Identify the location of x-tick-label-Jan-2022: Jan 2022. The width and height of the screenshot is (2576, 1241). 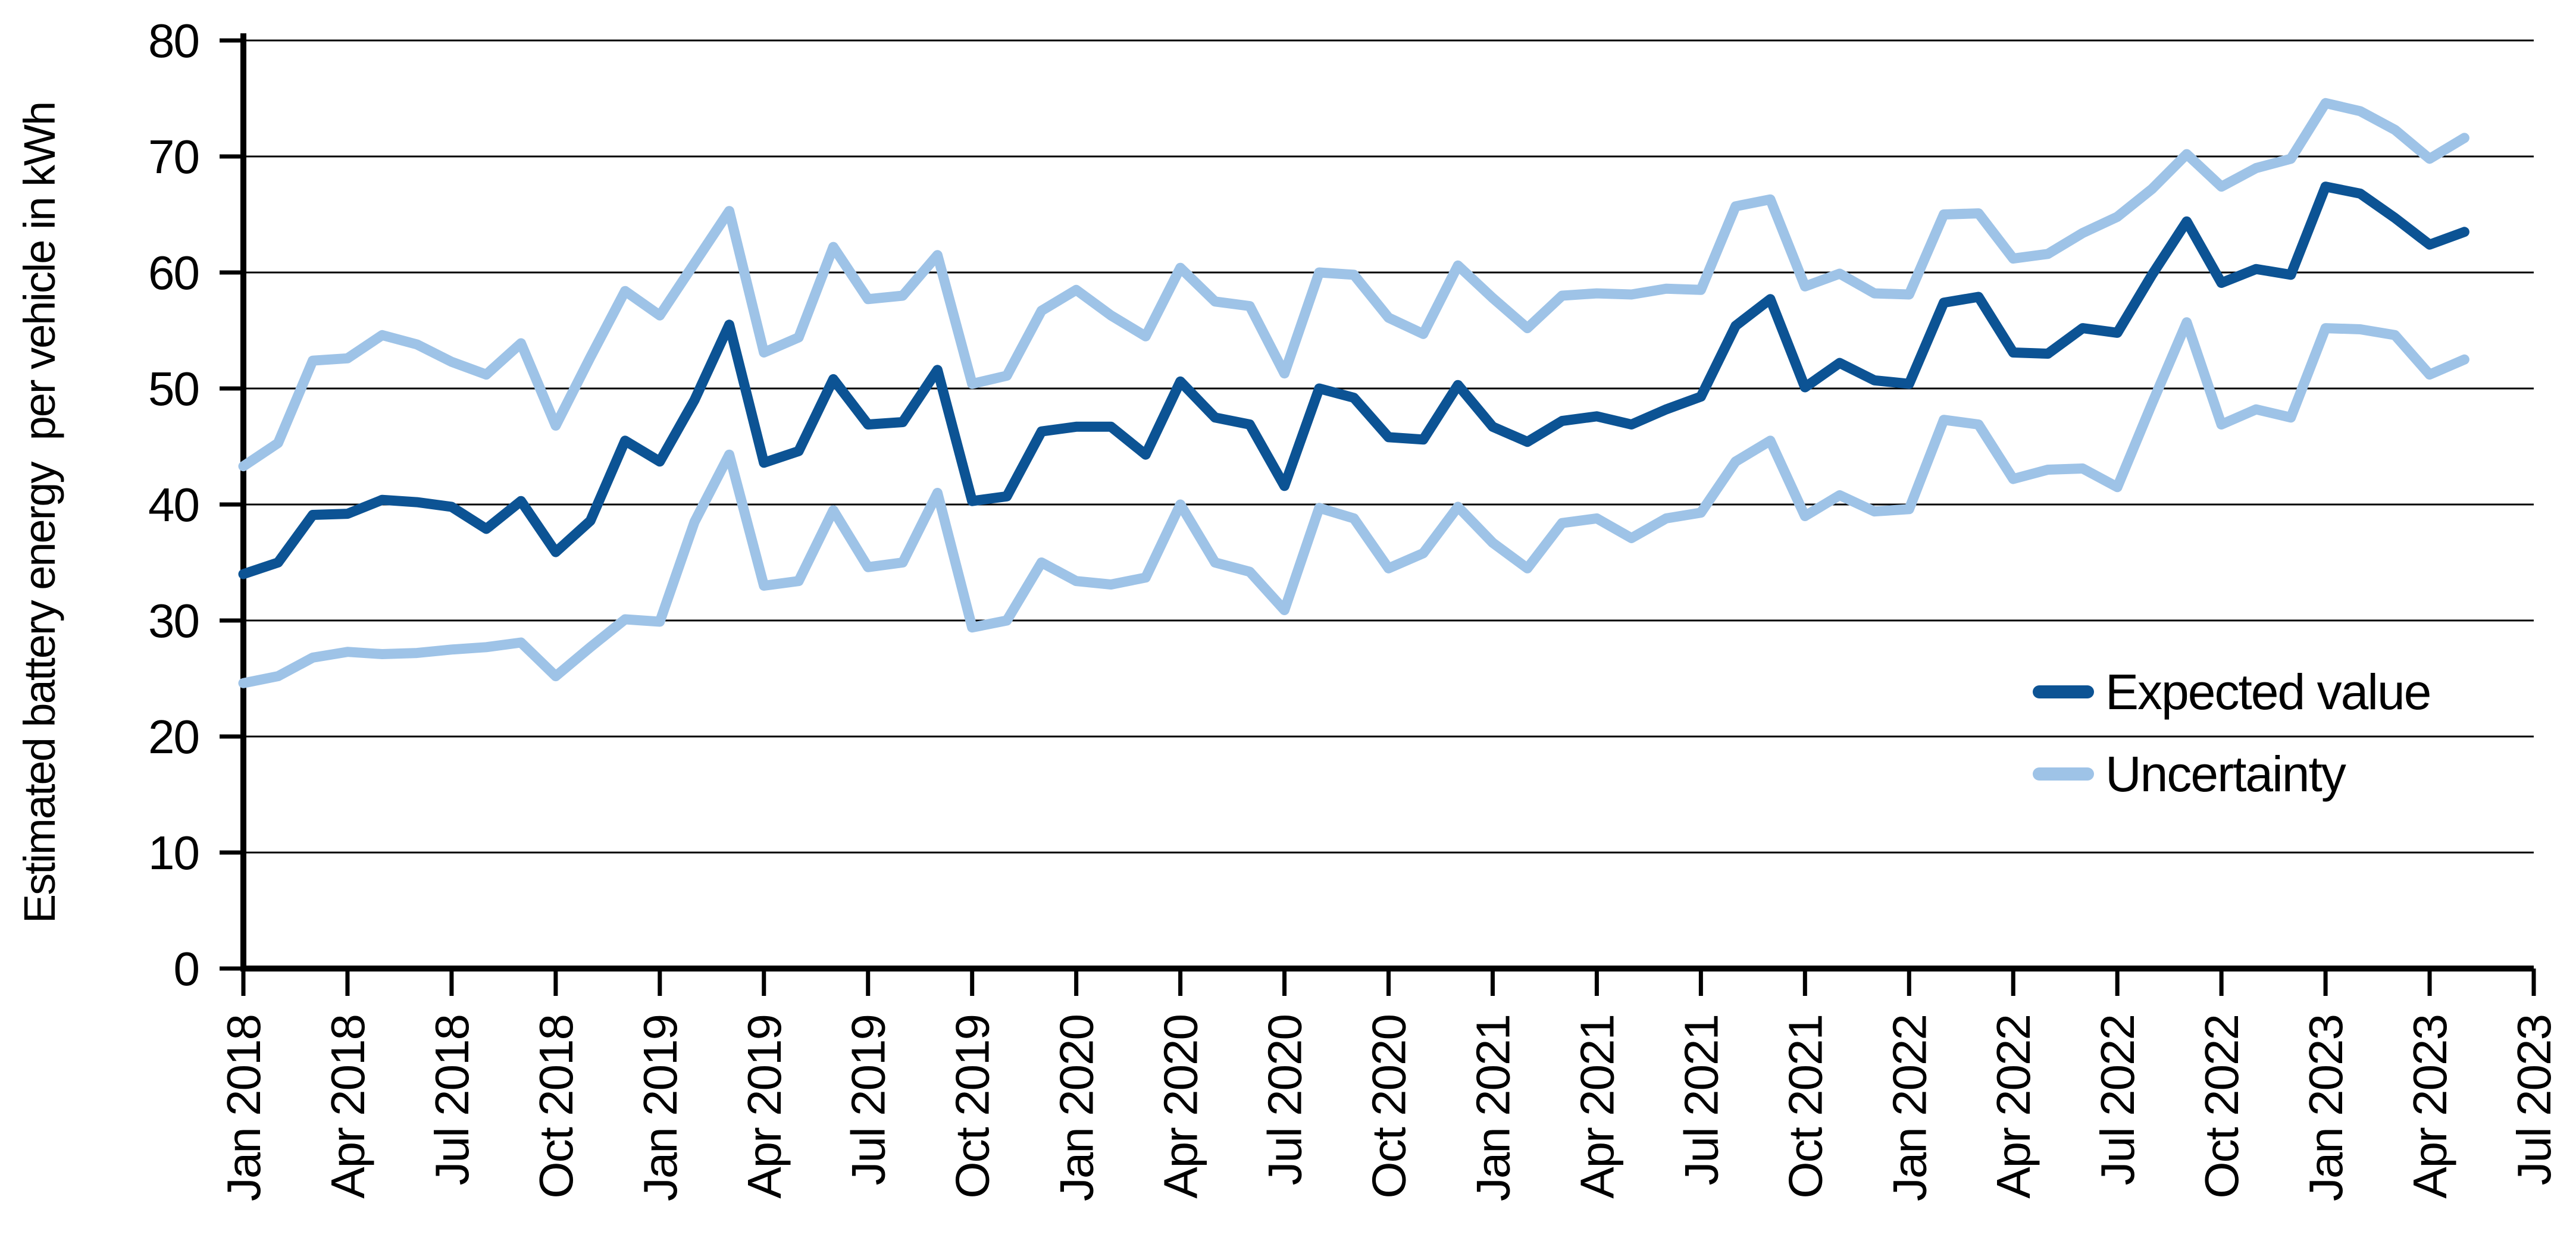
(1909, 1108).